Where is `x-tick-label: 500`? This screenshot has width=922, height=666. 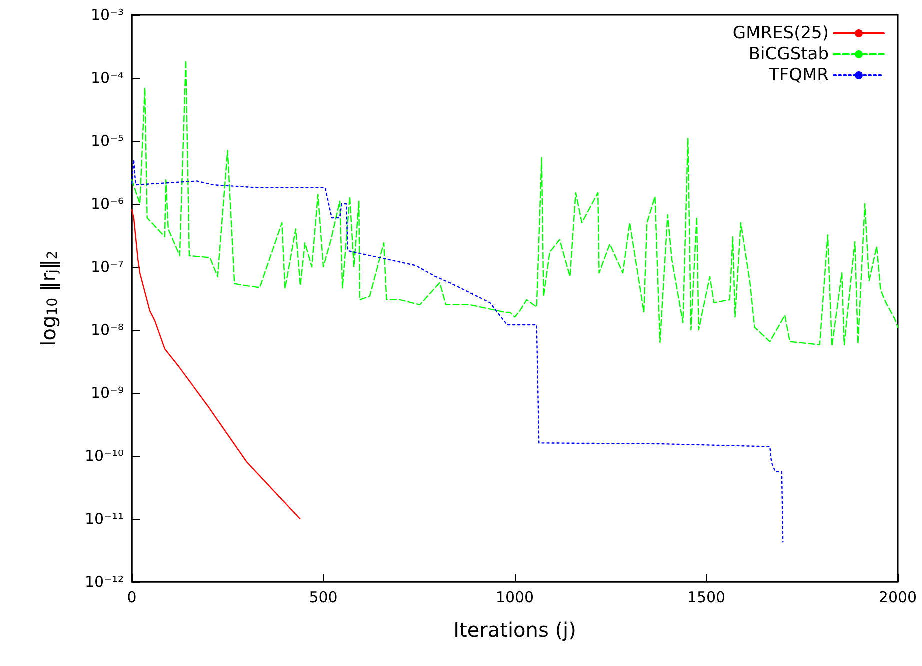
x-tick-label: 500 is located at coordinates (323, 597).